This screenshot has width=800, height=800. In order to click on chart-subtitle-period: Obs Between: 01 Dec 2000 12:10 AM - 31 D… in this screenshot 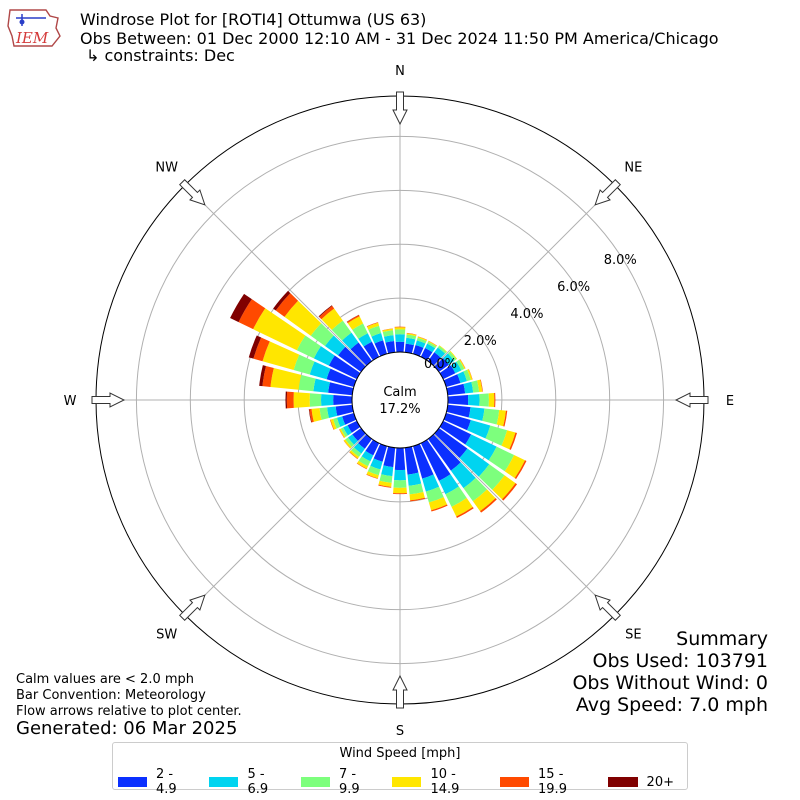, I will do `click(399, 38)`.